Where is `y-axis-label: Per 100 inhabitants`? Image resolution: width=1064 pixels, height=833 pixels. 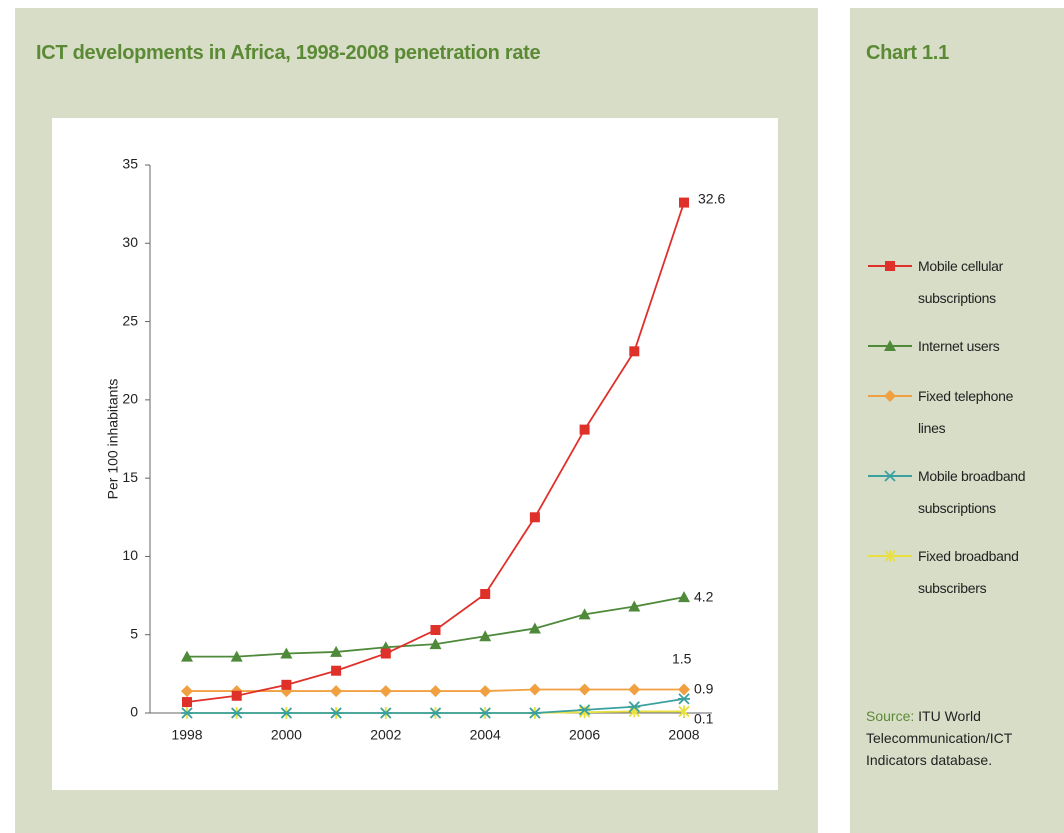
y-axis-label: Per 100 inhabitants is located at coordinates (113, 439).